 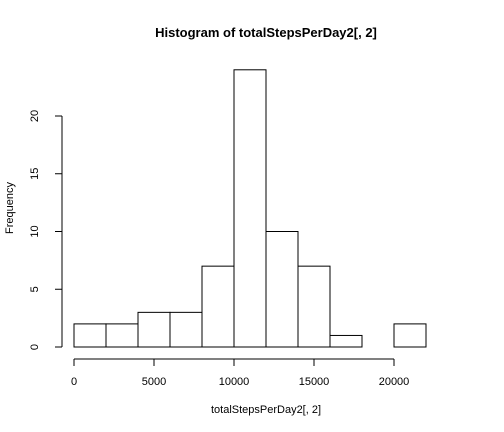 What do you see at coordinates (35, 347) in the screenshot?
I see `y-tick-label: 0` at bounding box center [35, 347].